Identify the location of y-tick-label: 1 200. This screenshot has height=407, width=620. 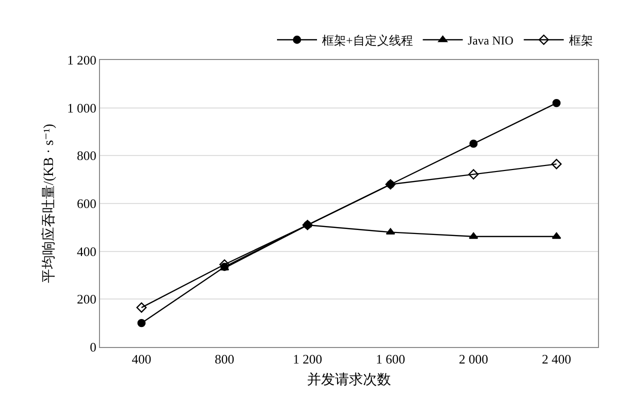
(81, 60).